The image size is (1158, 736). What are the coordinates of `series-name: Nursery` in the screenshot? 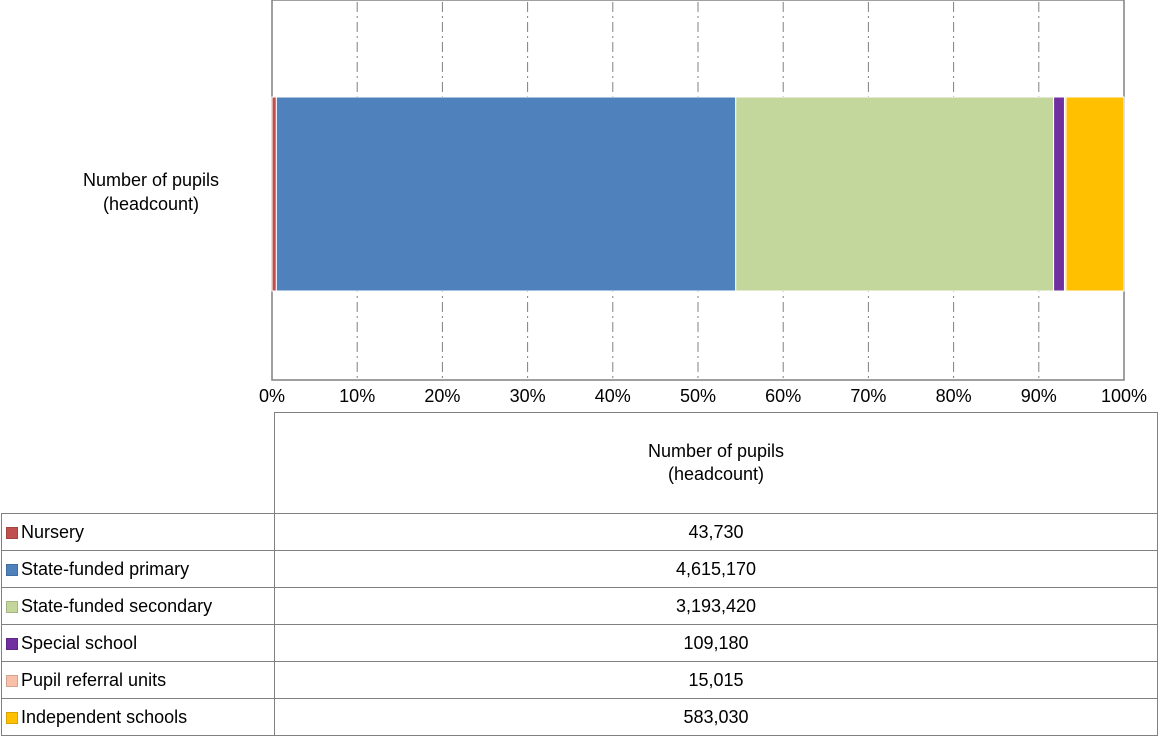 It's located at (53, 531).